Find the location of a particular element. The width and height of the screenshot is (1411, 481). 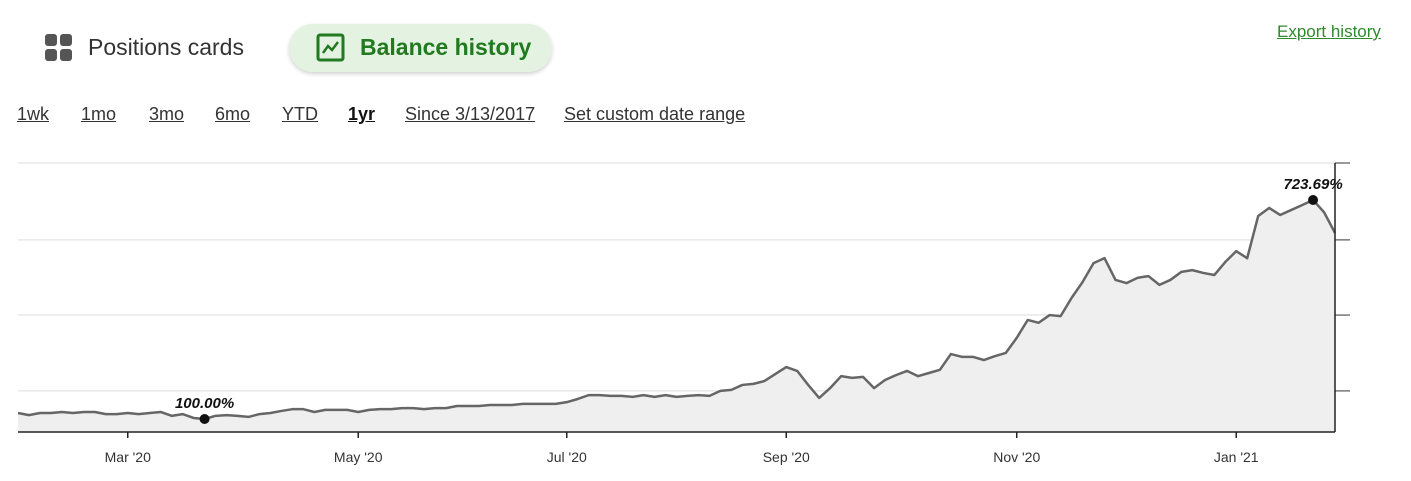

value-label: 723.69% is located at coordinates (1312, 184).